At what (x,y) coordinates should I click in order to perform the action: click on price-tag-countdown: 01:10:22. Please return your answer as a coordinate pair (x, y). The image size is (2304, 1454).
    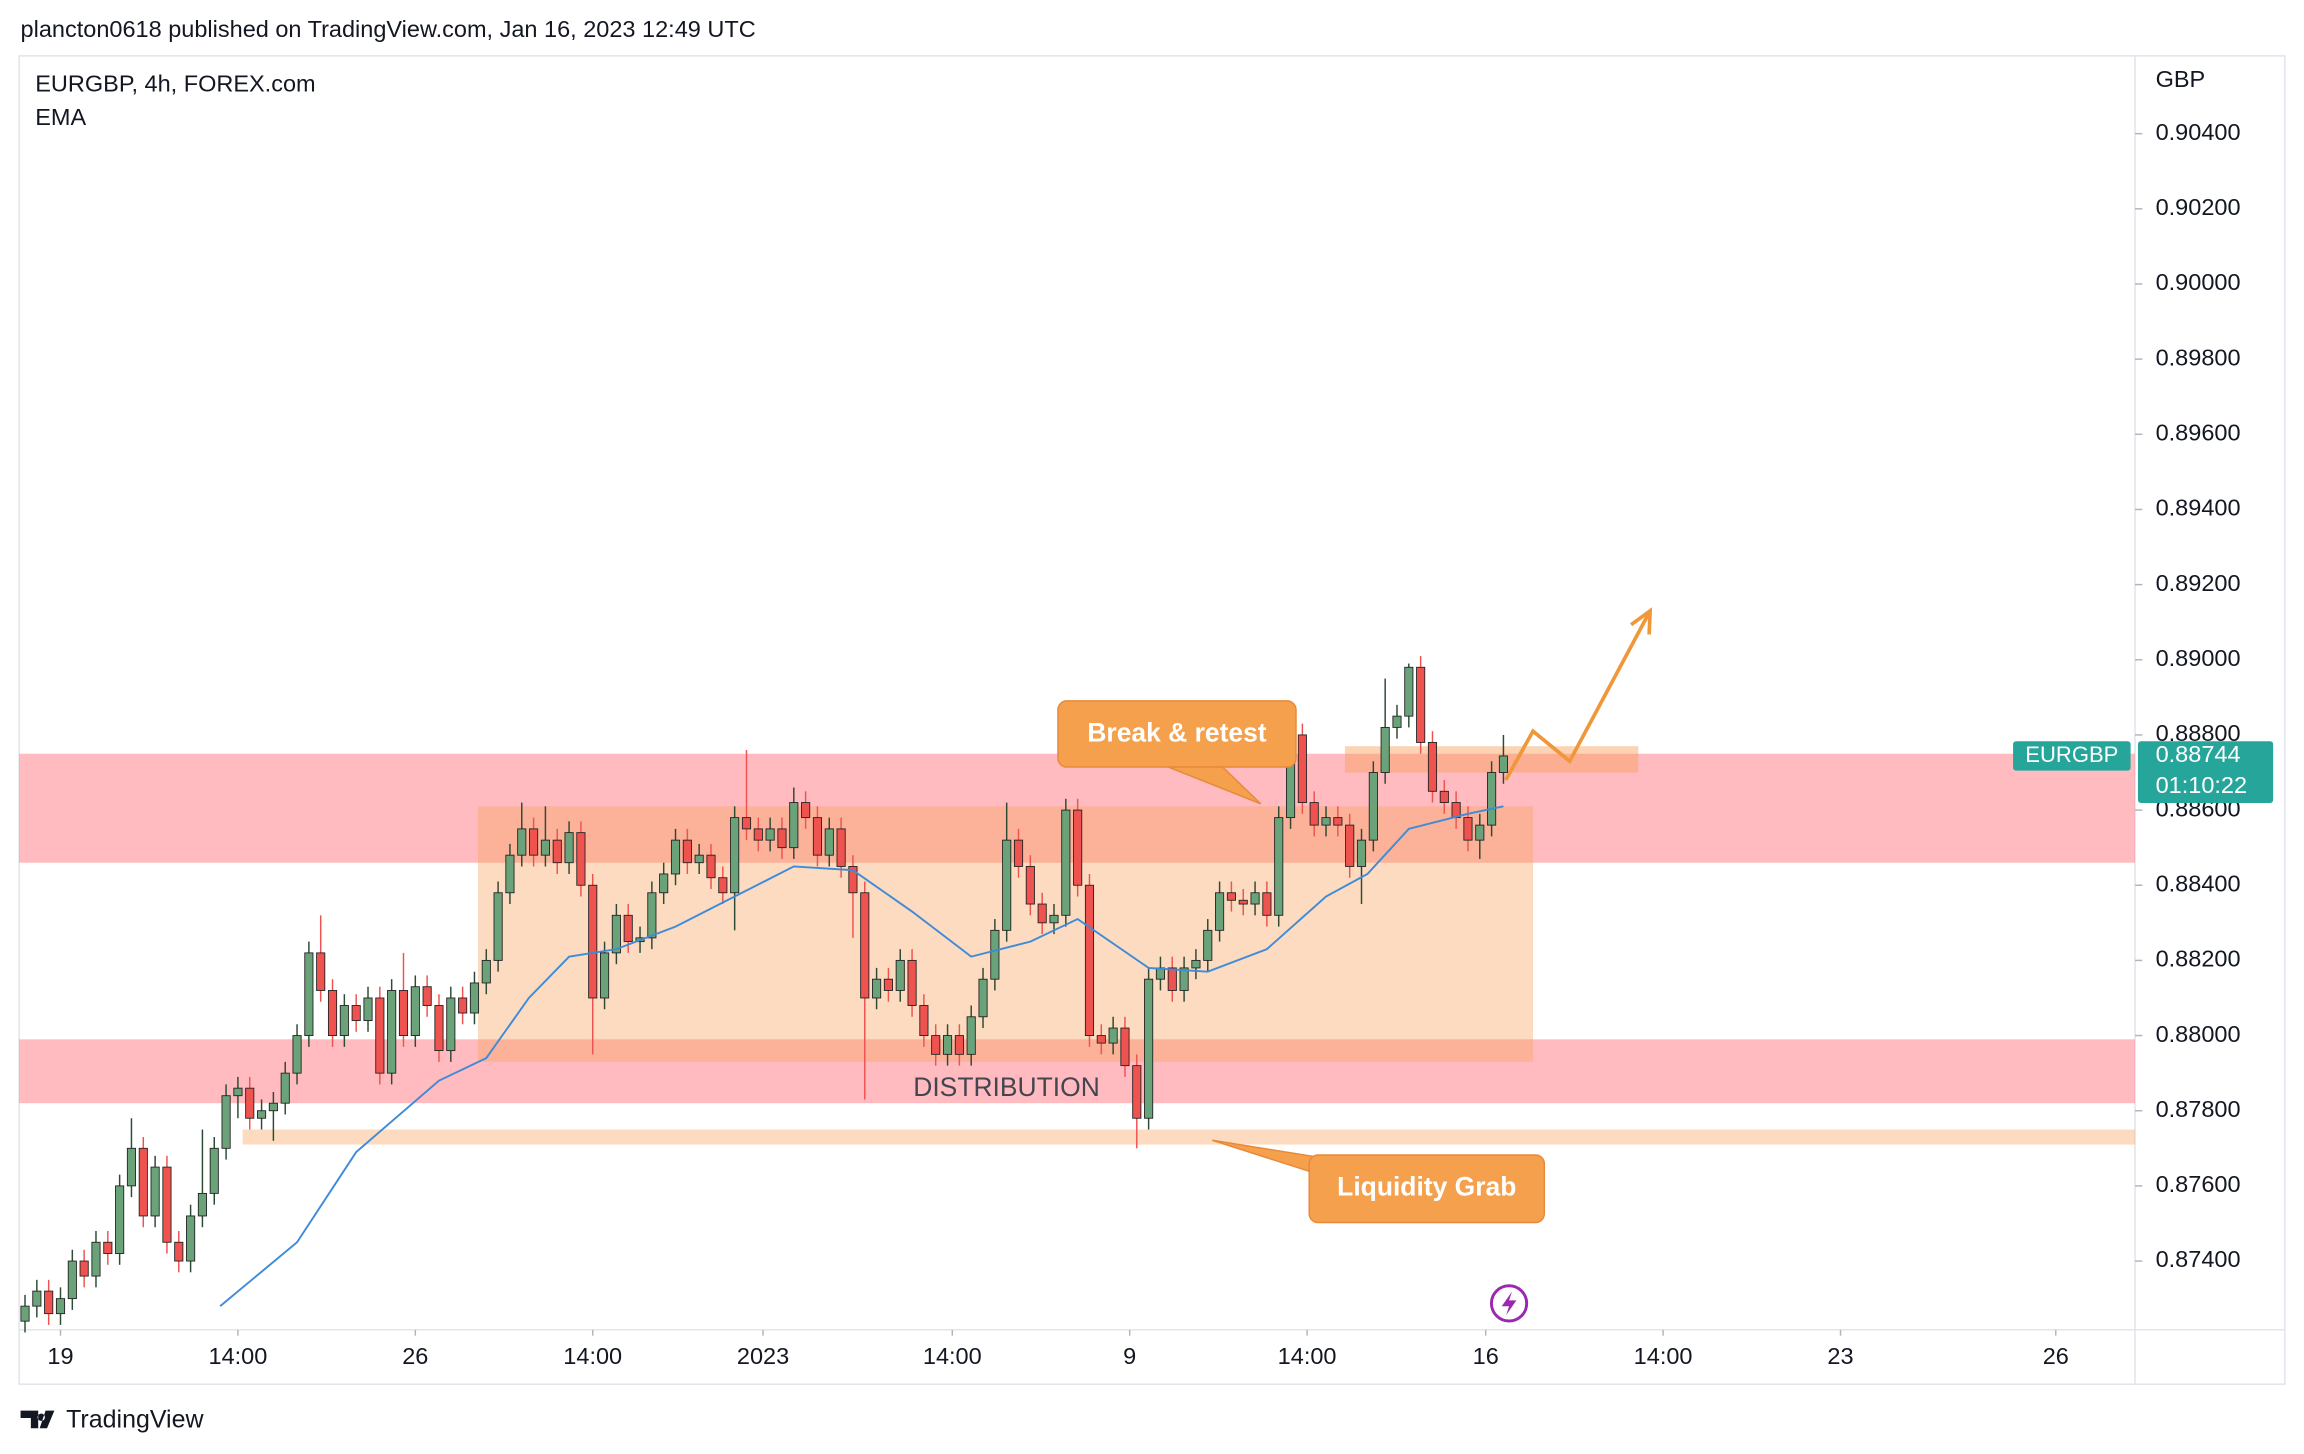
    Looking at the image, I should click on (2201, 785).